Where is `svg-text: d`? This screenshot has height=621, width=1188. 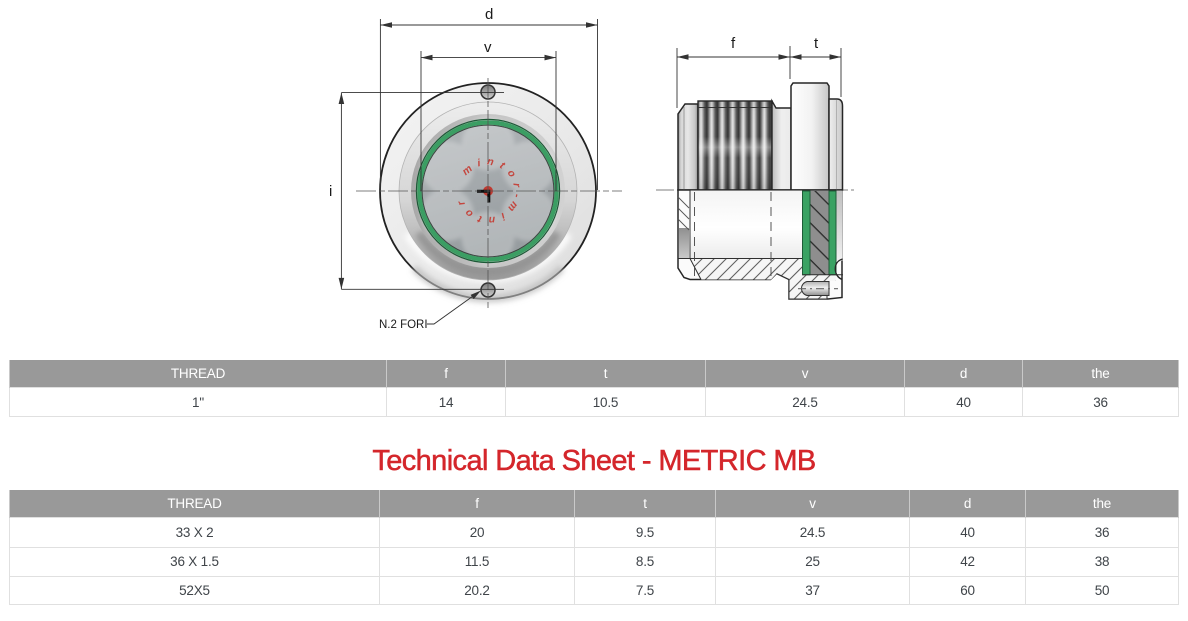 svg-text: d is located at coordinates (489, 14).